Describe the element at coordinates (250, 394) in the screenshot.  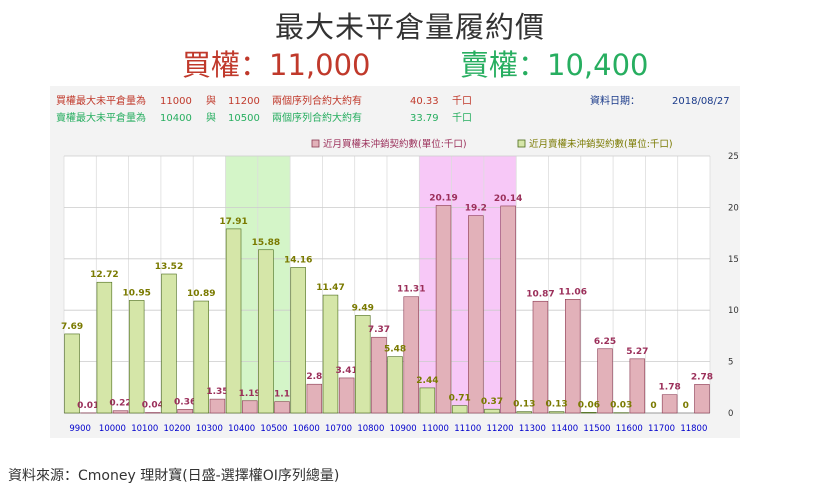
I see `call-value-label: 1.19` at that location.